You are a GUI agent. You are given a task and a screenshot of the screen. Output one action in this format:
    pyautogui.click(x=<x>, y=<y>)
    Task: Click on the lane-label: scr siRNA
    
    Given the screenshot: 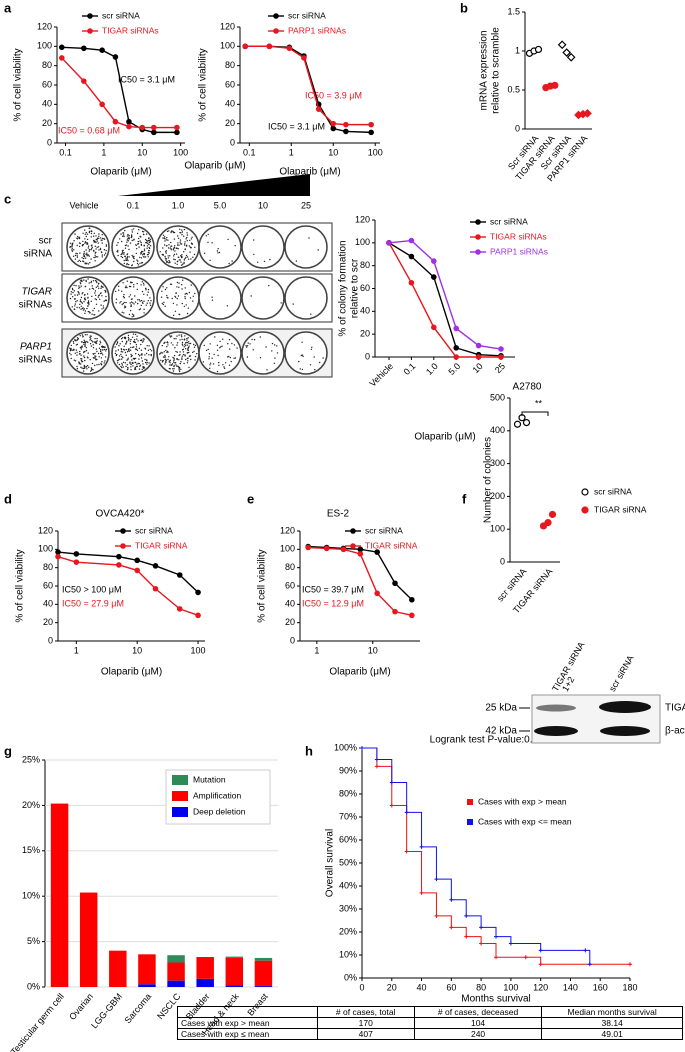 What is the action you would take?
    pyautogui.click(x=621, y=674)
    